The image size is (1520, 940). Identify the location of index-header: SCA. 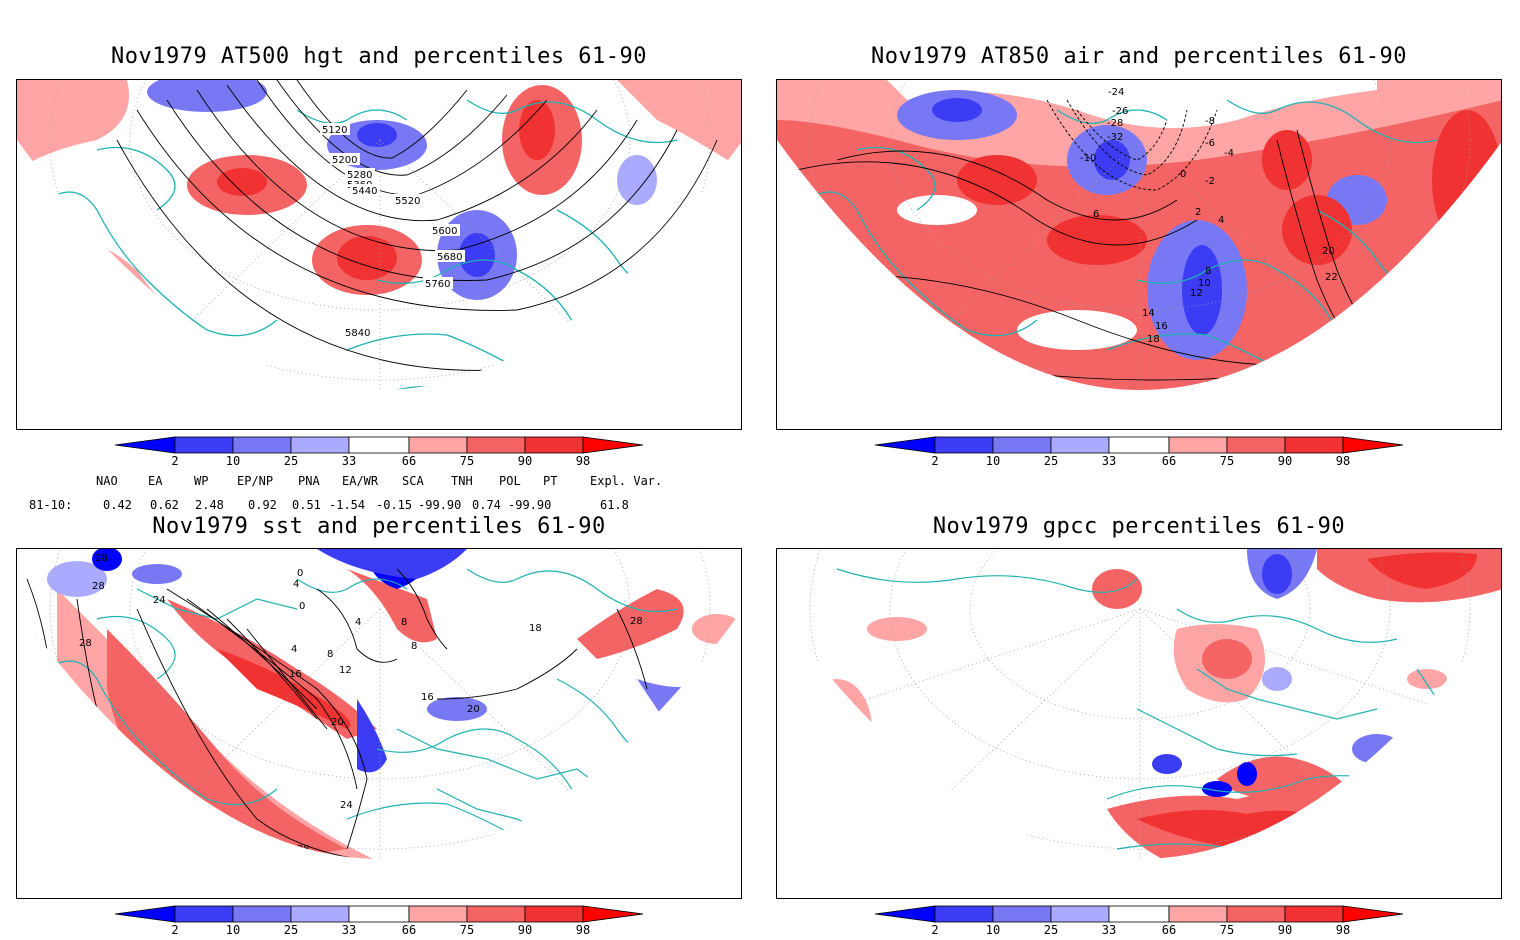
(413, 481).